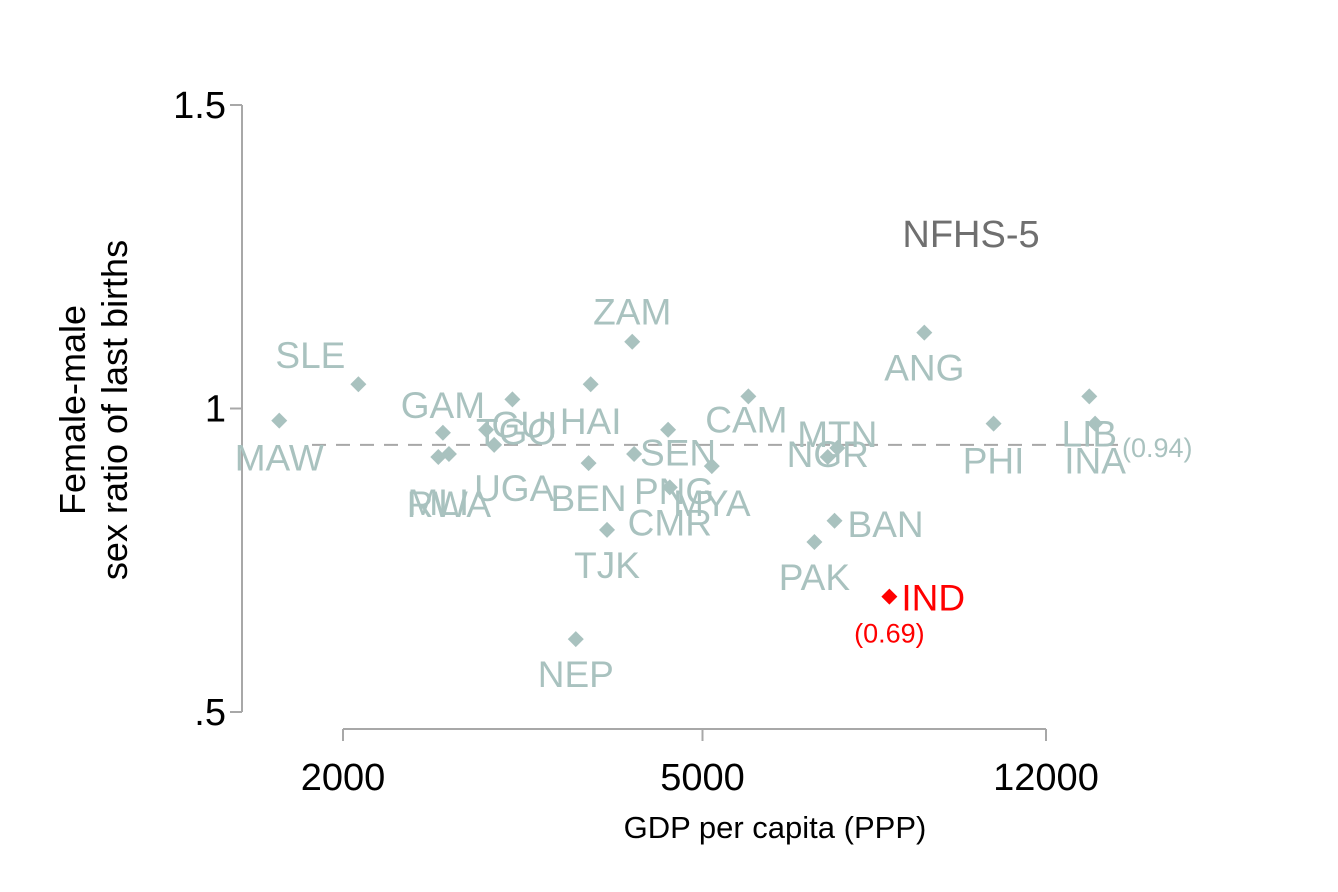 The height and width of the screenshot is (892, 1338). Describe the element at coordinates (678, 453) in the screenshot. I see `point-label-sen: SEN` at that location.